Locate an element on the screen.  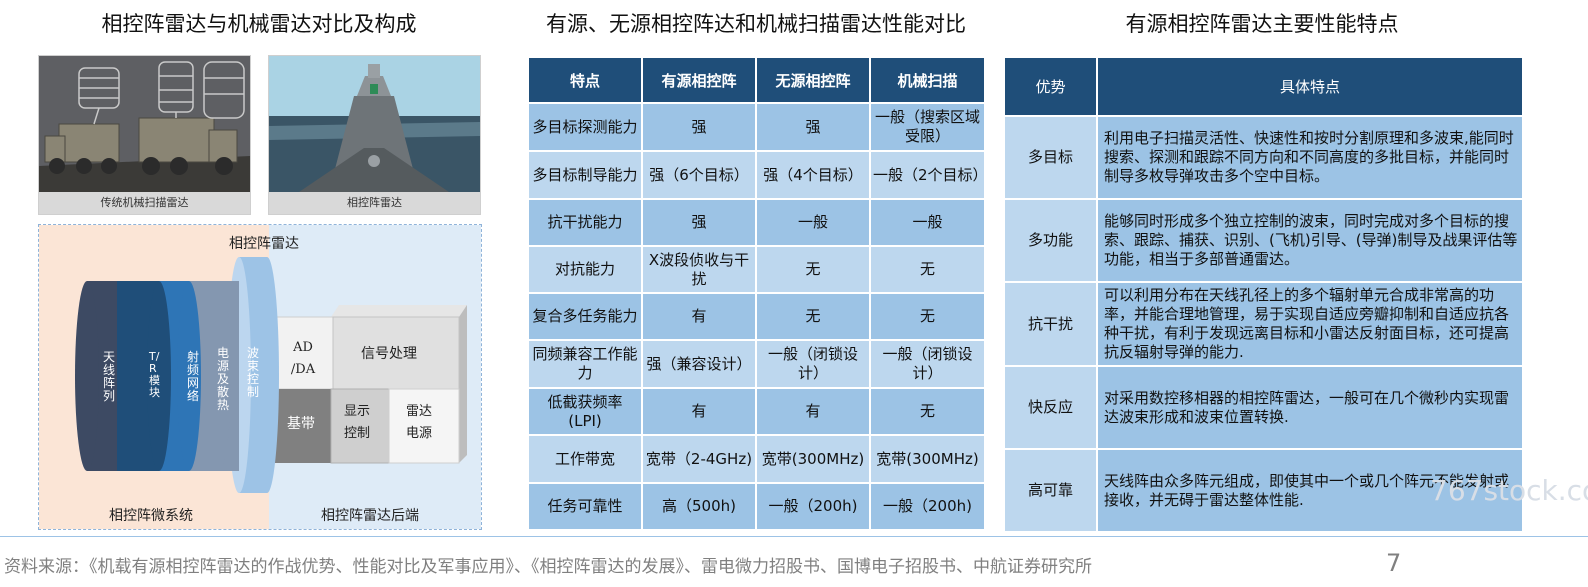
layer-power-cooling: 电源及散热 is located at coordinates (223, 379).